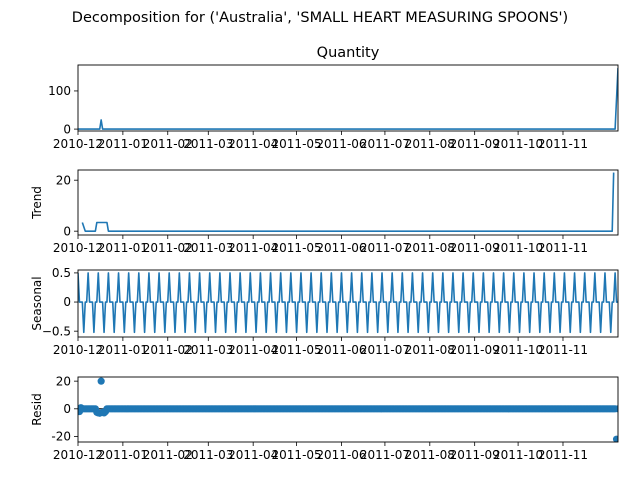 Image resolution: width=640 pixels, height=480 pixels. Describe the element at coordinates (37, 203) in the screenshot. I see `y-axis-label: Trend` at that location.